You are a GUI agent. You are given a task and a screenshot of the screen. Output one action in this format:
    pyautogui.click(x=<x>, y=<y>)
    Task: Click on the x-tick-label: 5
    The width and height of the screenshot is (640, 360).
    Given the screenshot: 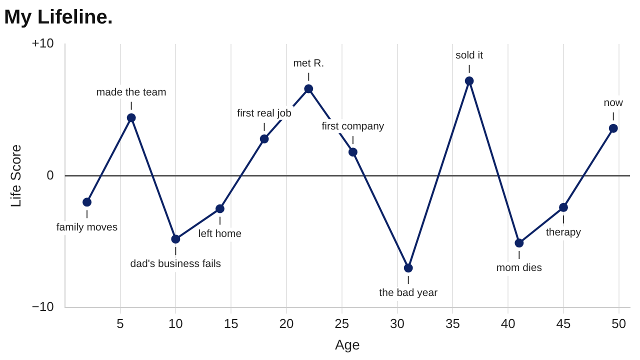 What is the action you would take?
    pyautogui.click(x=120, y=323)
    